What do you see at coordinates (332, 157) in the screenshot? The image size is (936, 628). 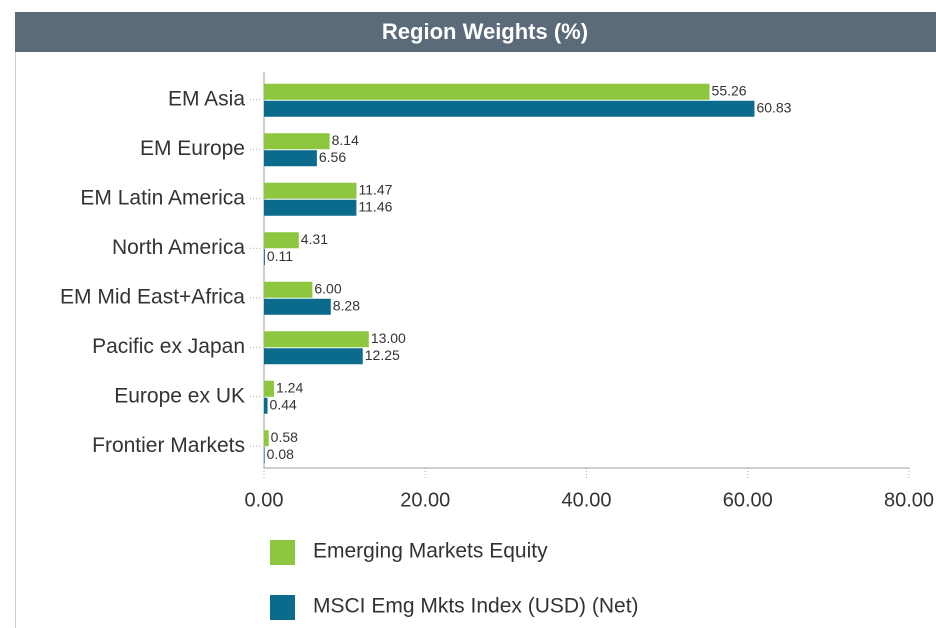 I see `value-label: 6.56` at bounding box center [332, 157].